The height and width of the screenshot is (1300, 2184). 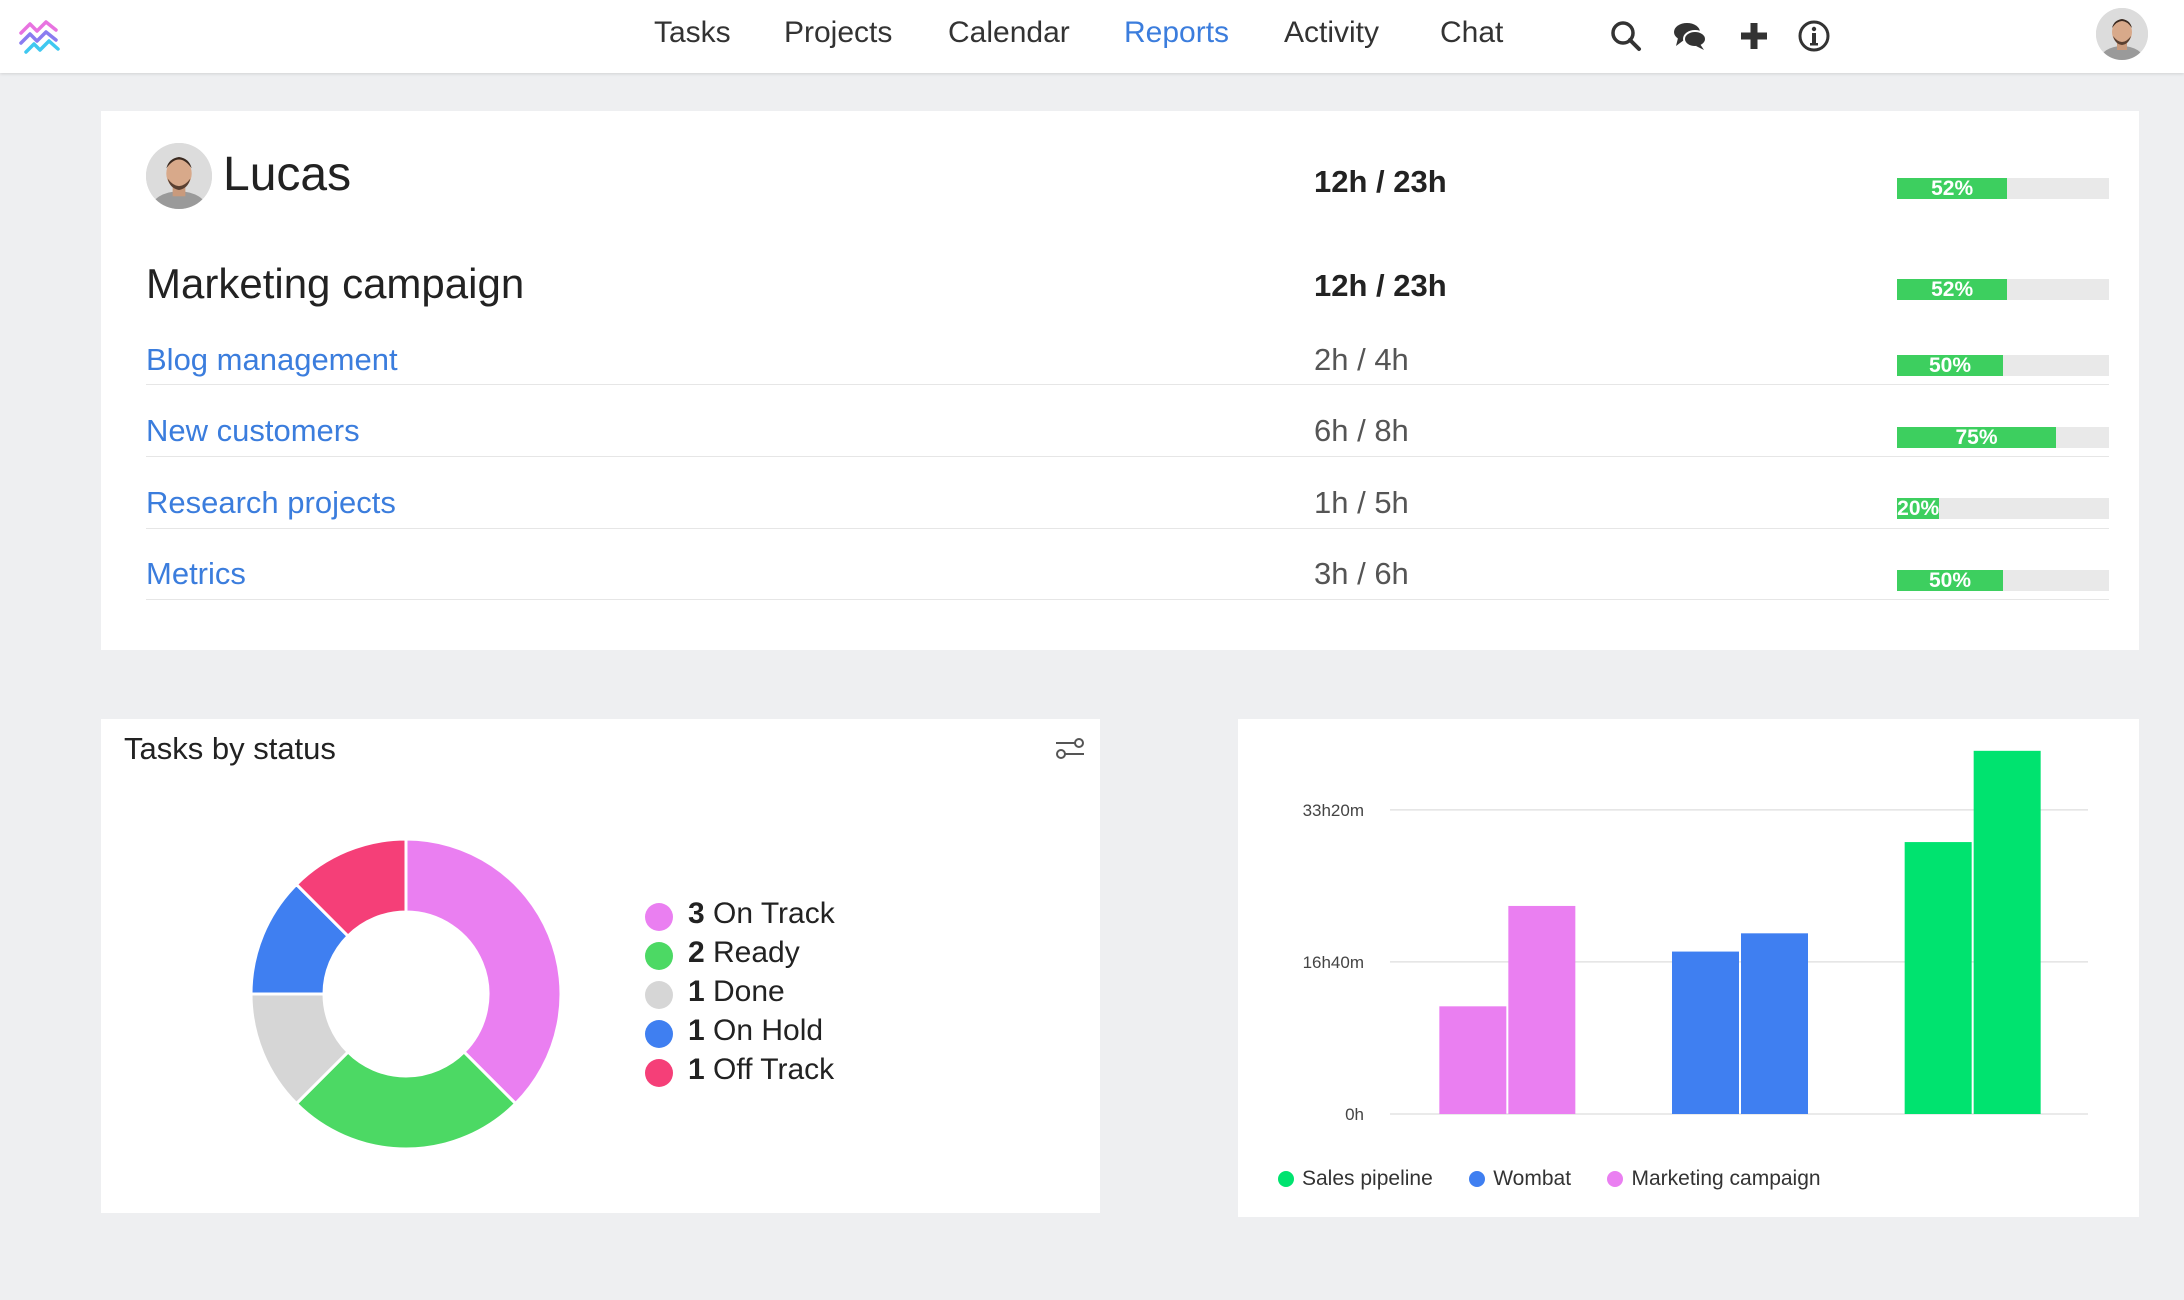 I want to click on nav-calendar: Calendar, so click(x=1009, y=32).